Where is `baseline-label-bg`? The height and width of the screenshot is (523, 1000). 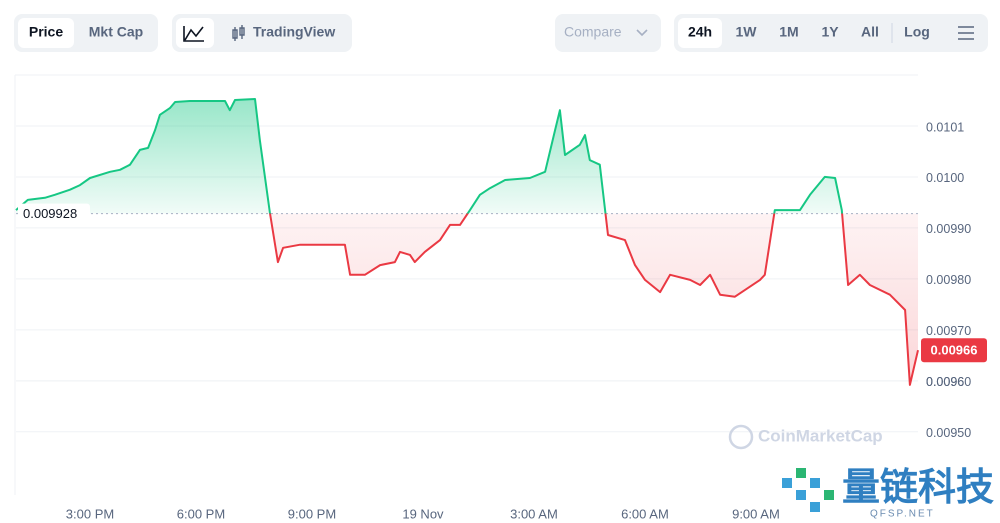
baseline-label-bg is located at coordinates (54, 213).